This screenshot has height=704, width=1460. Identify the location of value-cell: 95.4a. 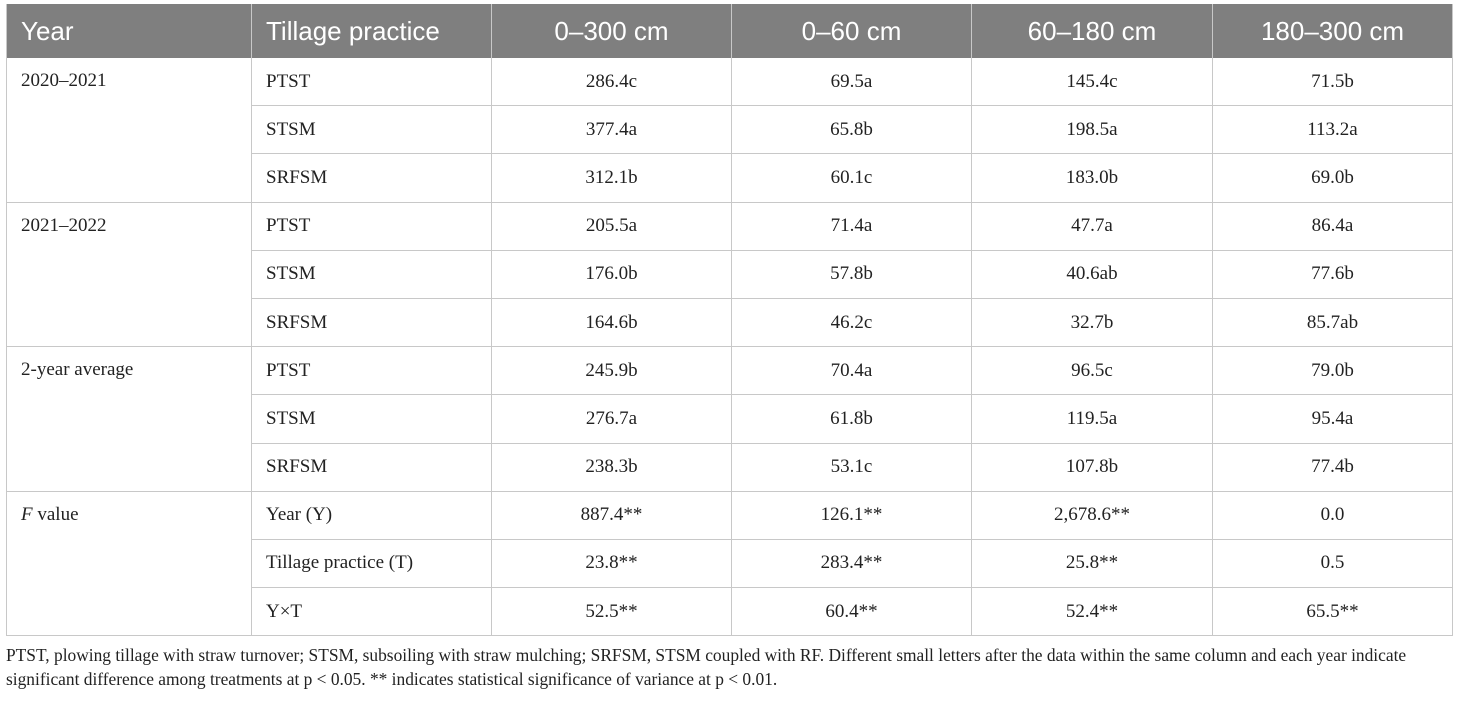
(1332, 419).